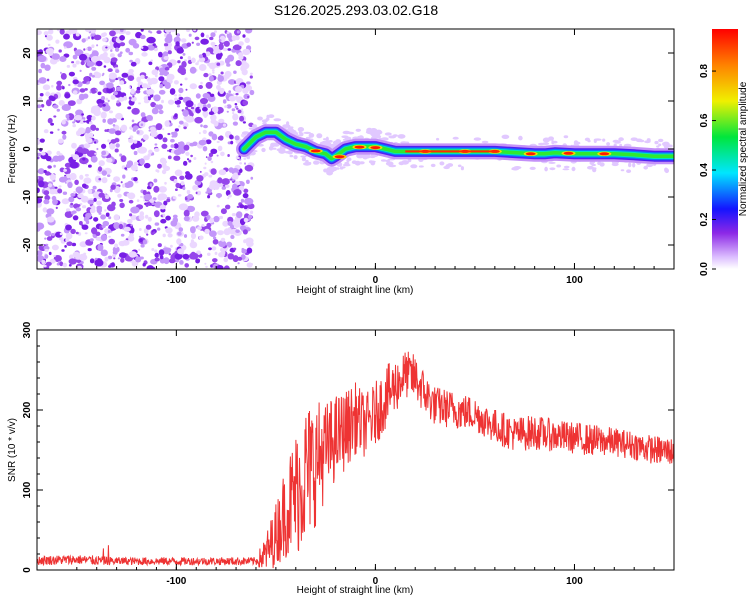 The height and width of the screenshot is (600, 750). I want to click on bottom-x-axis-label: Height of straight line (km), so click(355, 590).